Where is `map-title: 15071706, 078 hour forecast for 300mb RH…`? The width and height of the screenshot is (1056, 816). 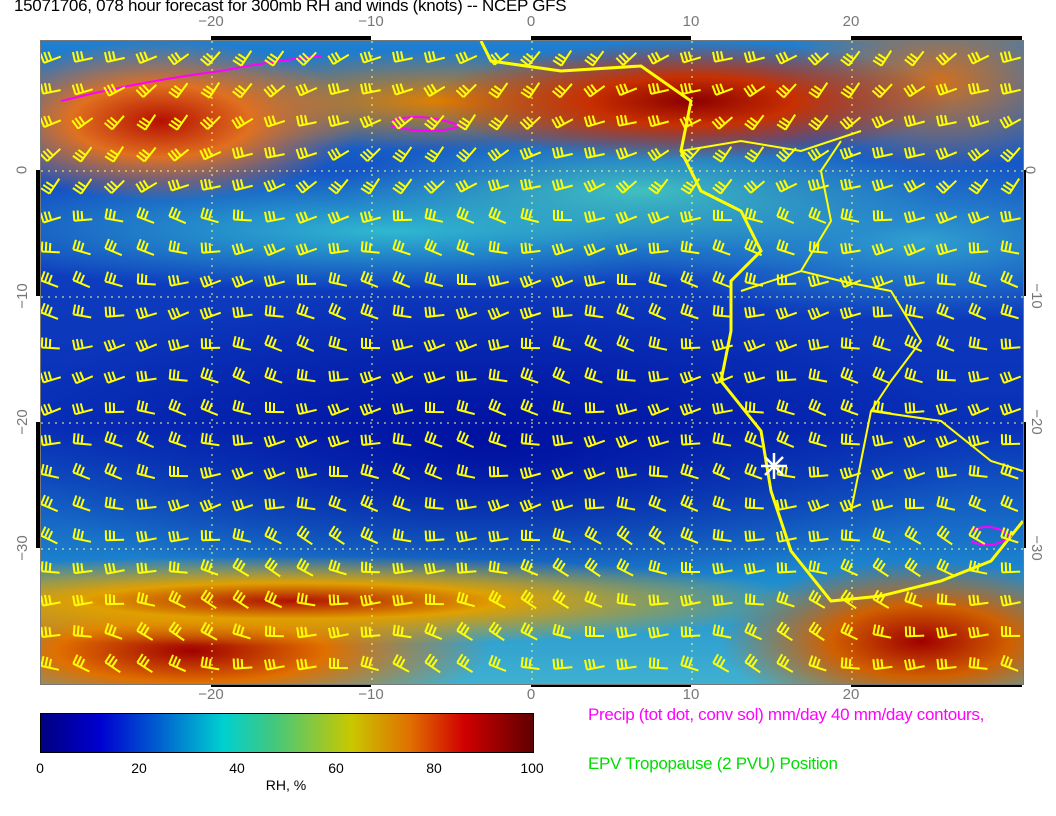
map-title: 15071706, 078 hour forecast for 300mb RH… is located at coordinates (290, 7).